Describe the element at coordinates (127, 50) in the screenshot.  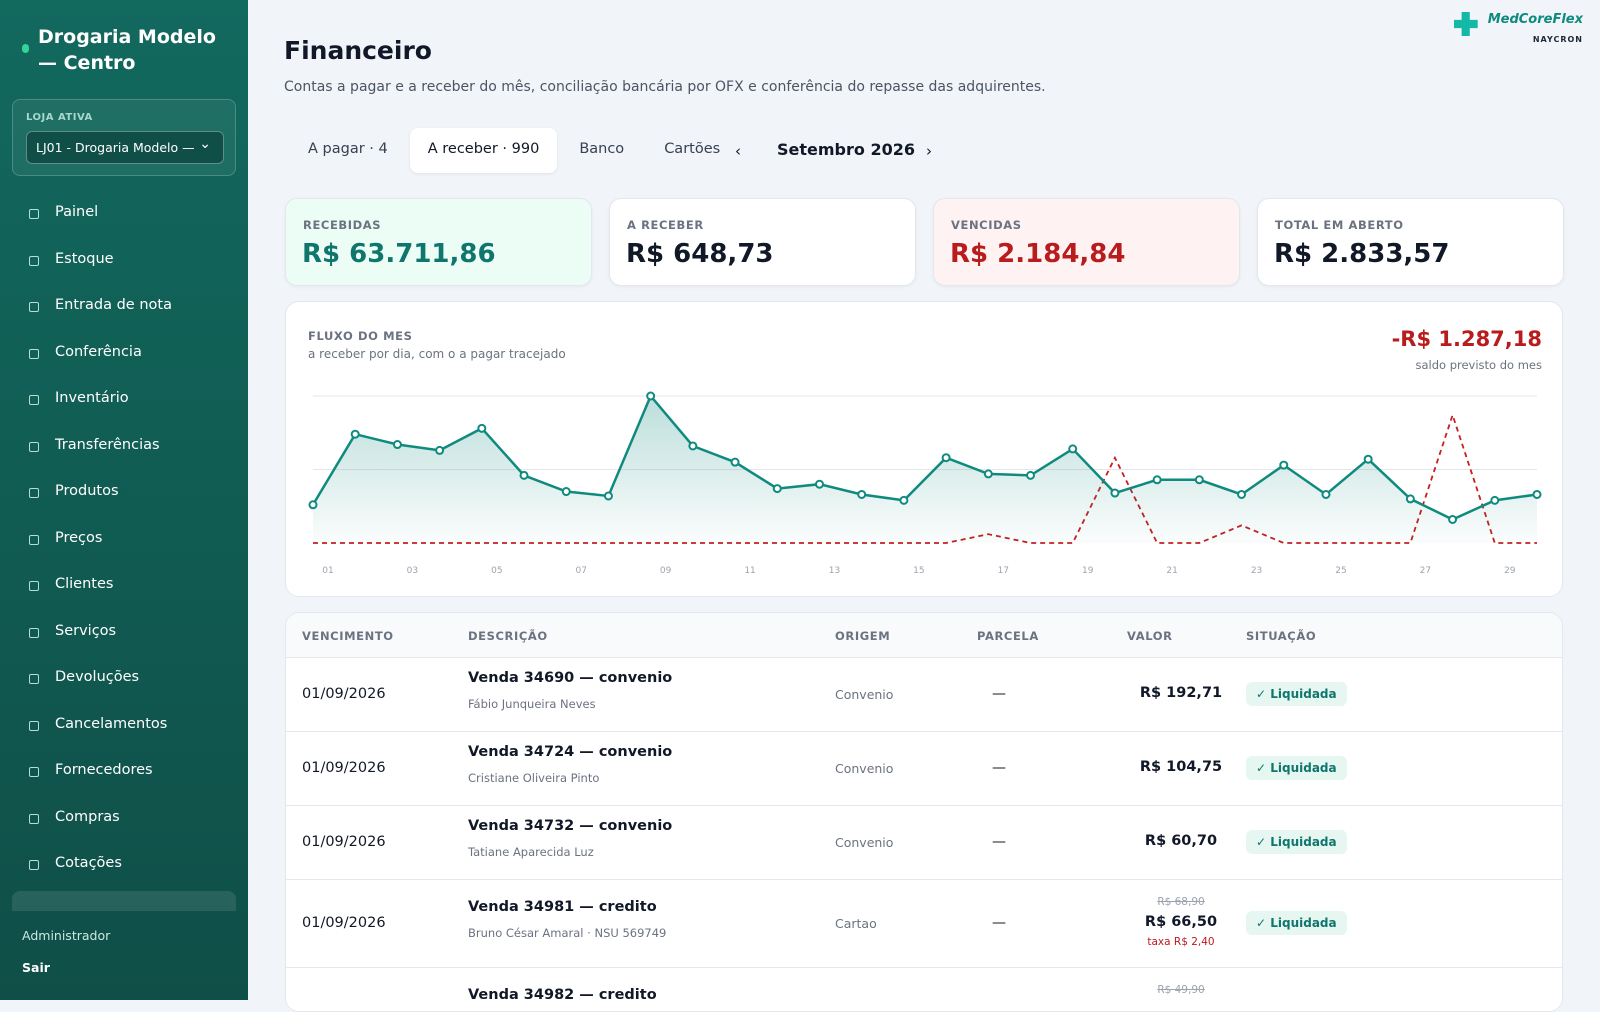
I see `brand-name: Drogaria Modelo — Centro` at that location.